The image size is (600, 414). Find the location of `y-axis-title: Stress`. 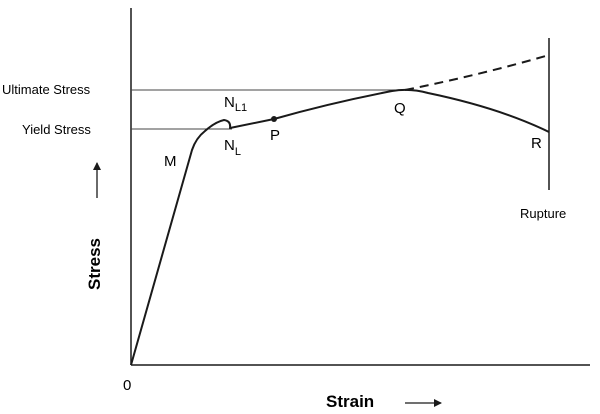

y-axis-title: Stress is located at coordinates (94, 264).